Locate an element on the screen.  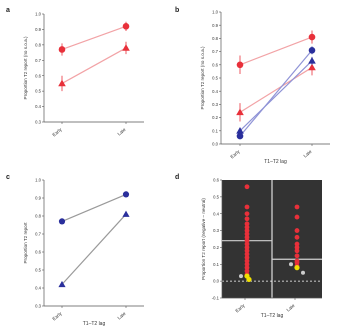
panel-letter-b: b is located at coordinates (177, 10).